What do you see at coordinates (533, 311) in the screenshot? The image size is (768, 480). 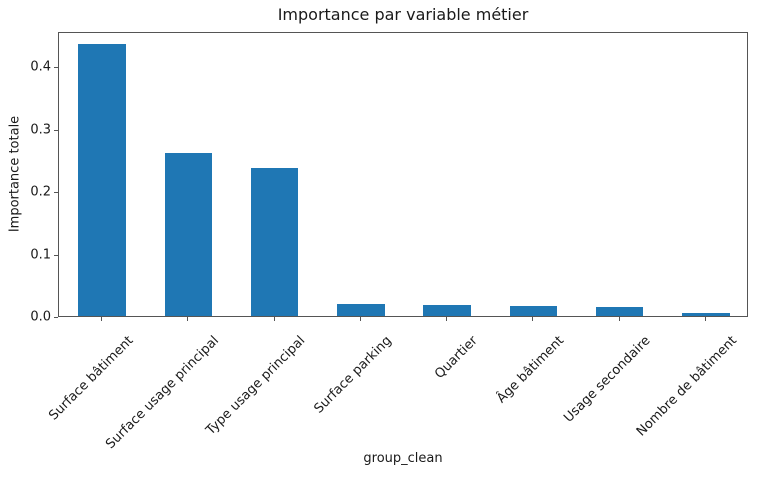 I see `bar-age-batiment` at bounding box center [533, 311].